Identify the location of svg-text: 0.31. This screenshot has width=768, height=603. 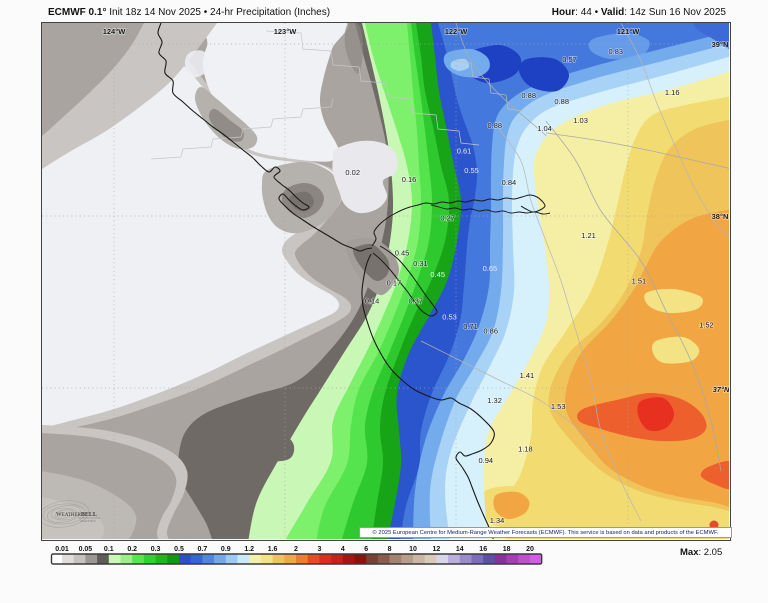
(420, 263).